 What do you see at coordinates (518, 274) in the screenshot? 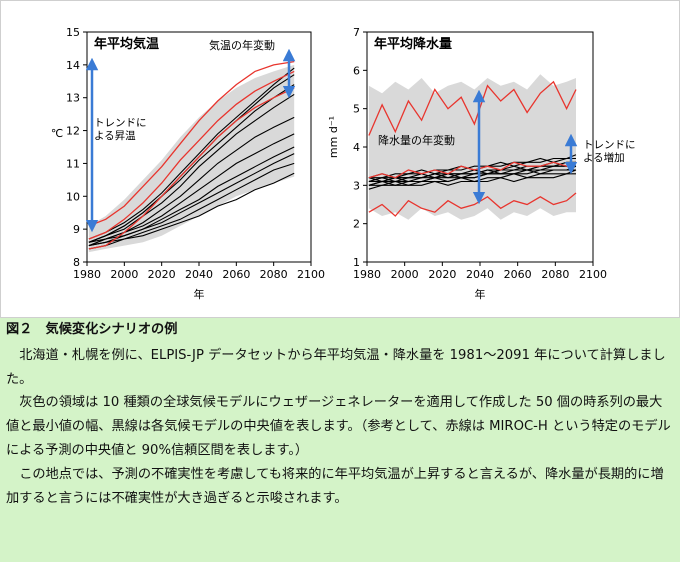
I see `panel-2-x-tick-label: 2060` at bounding box center [518, 274].